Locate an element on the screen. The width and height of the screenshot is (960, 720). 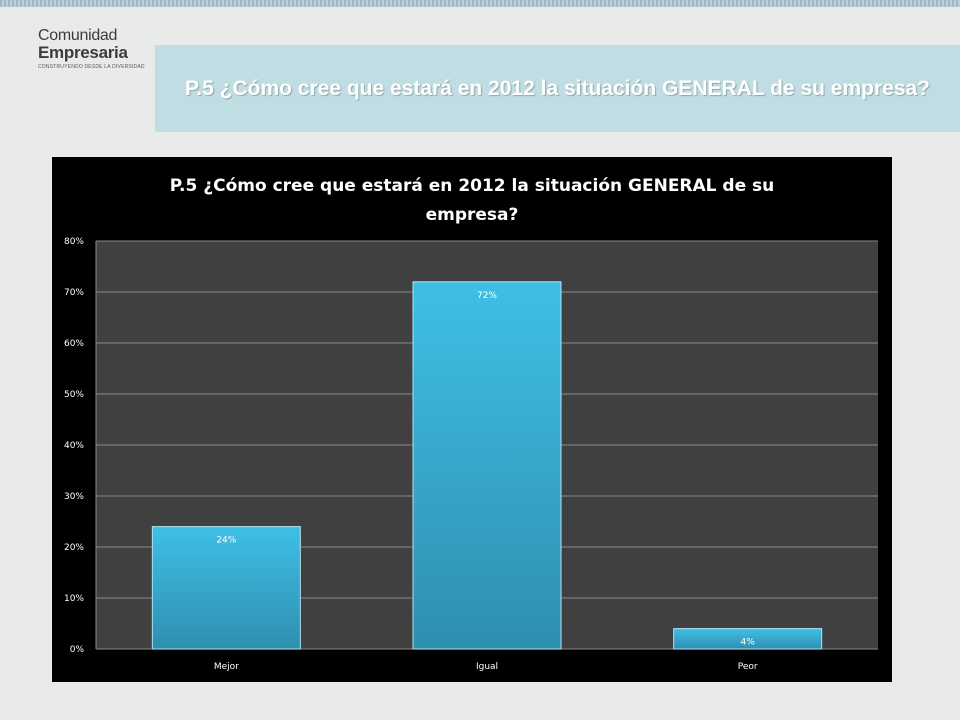
x-tick-label: Igual is located at coordinates (487, 667).